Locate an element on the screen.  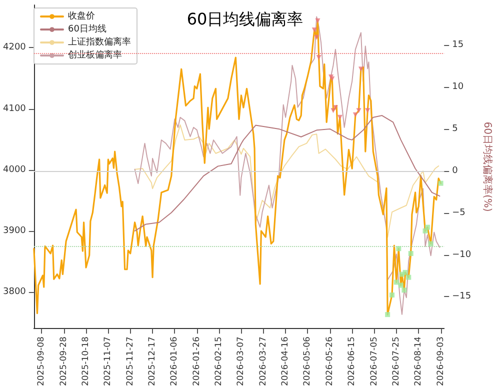
y2-tick-label: 10 is located at coordinates (458, 87).